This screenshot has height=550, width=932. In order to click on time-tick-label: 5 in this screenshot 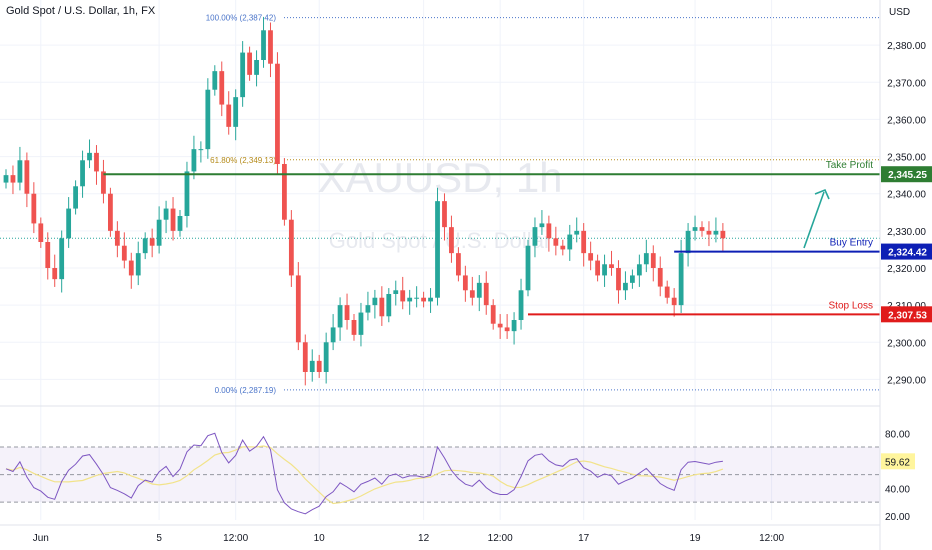, I will do `click(159, 538)`.